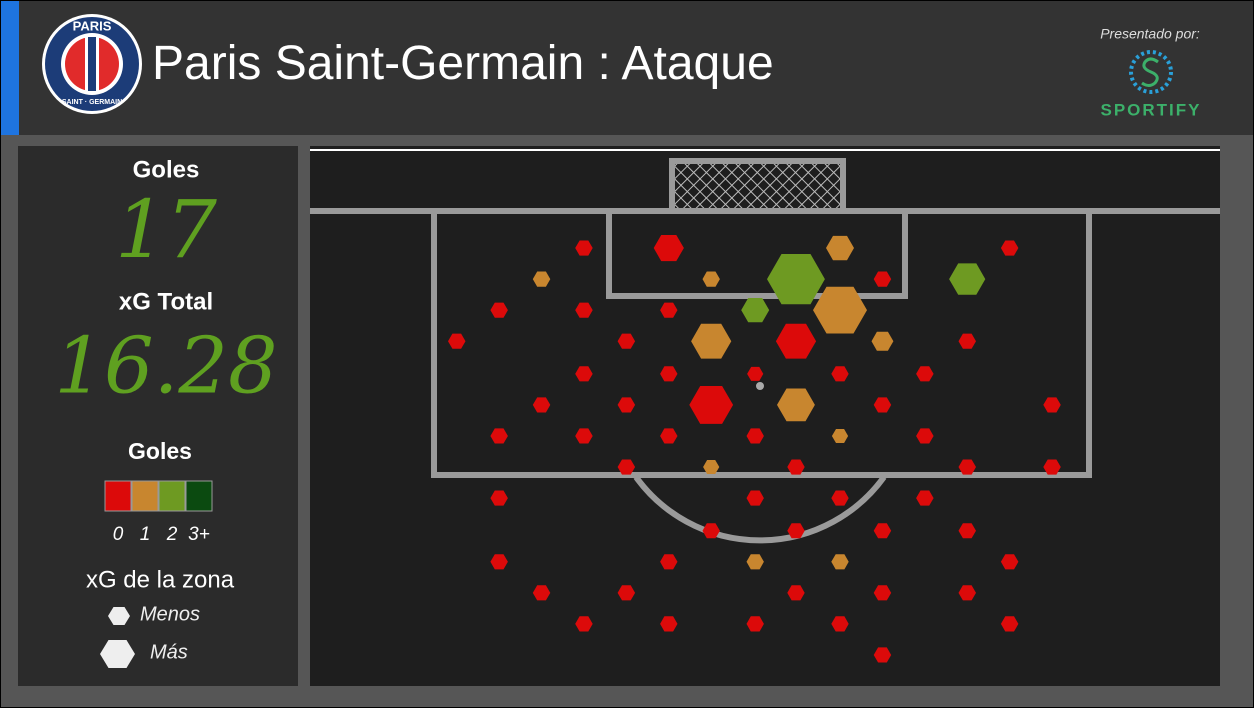 The height and width of the screenshot is (713, 1254). Describe the element at coordinates (1150, 109) in the screenshot. I see `sponsor-name: SPORTIFY` at that location.